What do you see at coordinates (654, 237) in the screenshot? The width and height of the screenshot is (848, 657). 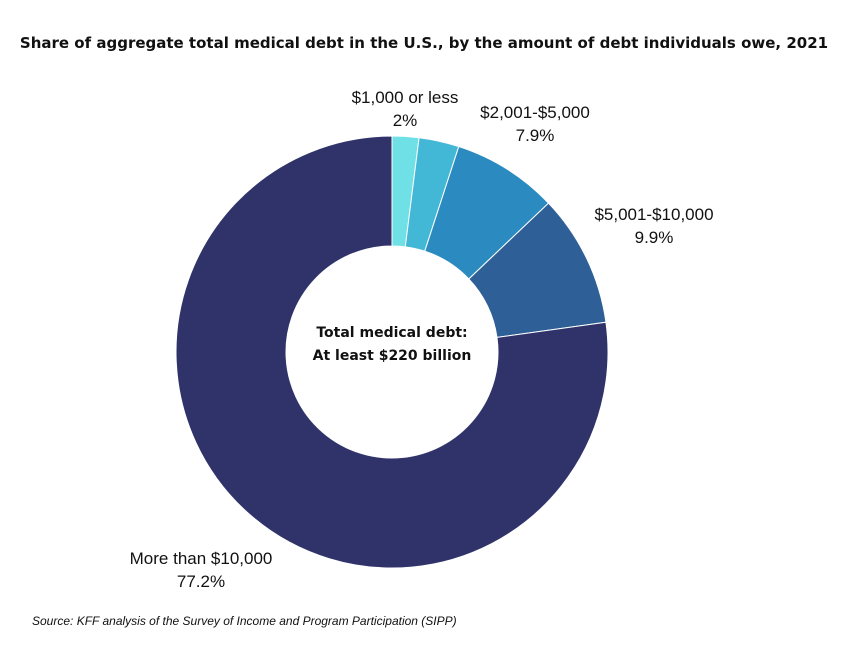 I see `slice-value: 9.9%` at bounding box center [654, 237].